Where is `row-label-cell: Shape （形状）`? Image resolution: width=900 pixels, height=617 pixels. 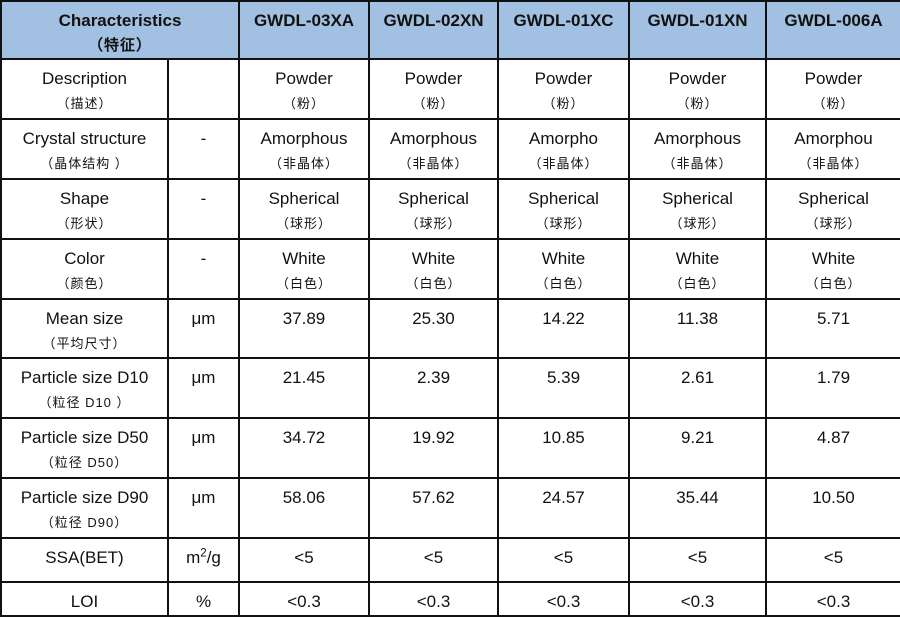
row-label-cell: Shape （形状） is located at coordinates (84, 208).